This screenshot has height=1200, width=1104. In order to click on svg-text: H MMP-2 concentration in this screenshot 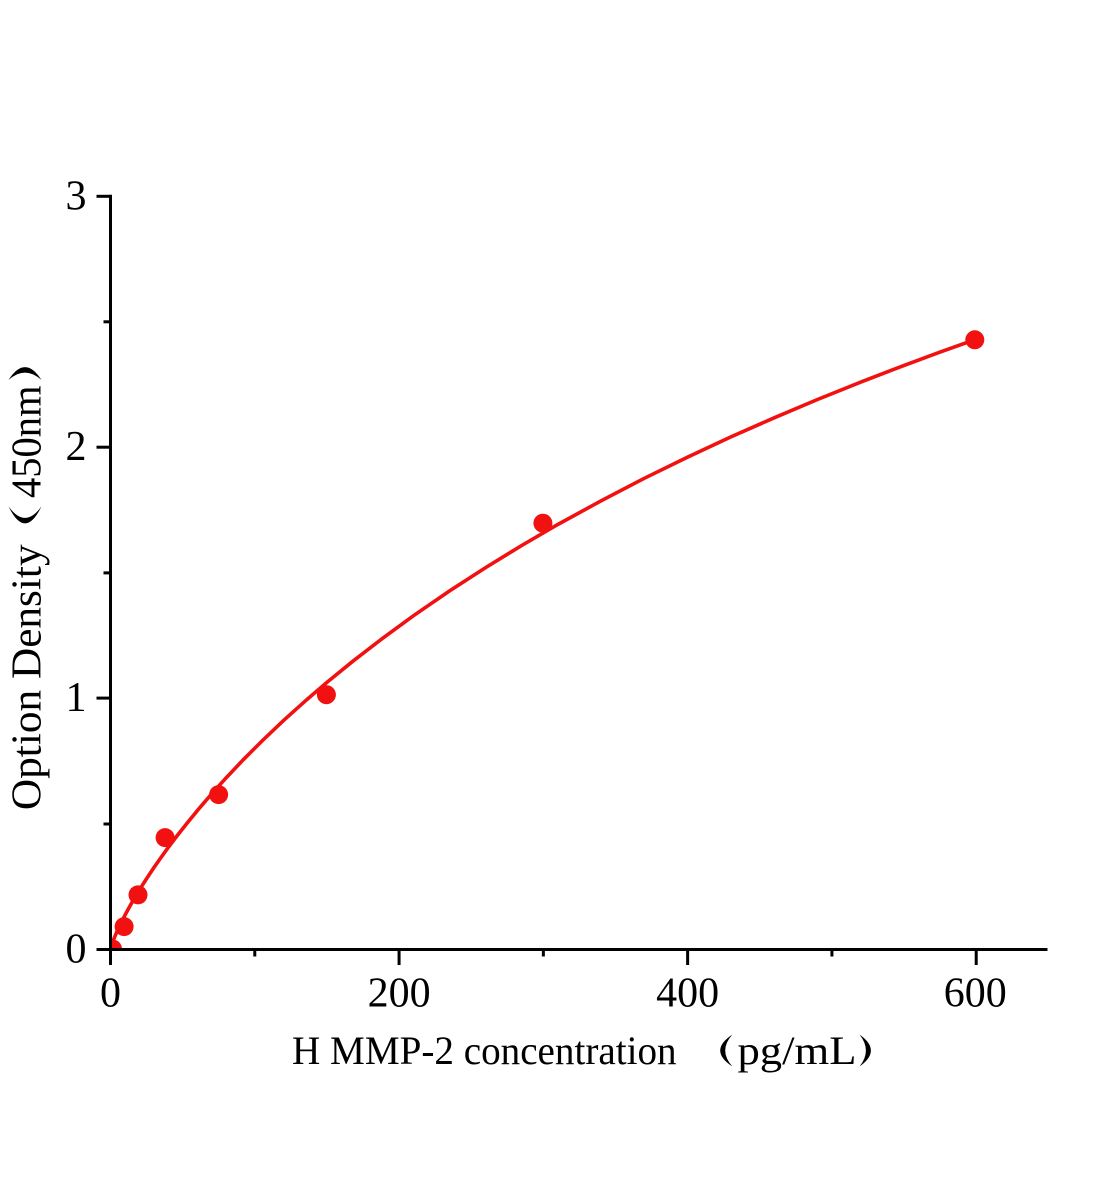, I will do `click(484, 1050)`.